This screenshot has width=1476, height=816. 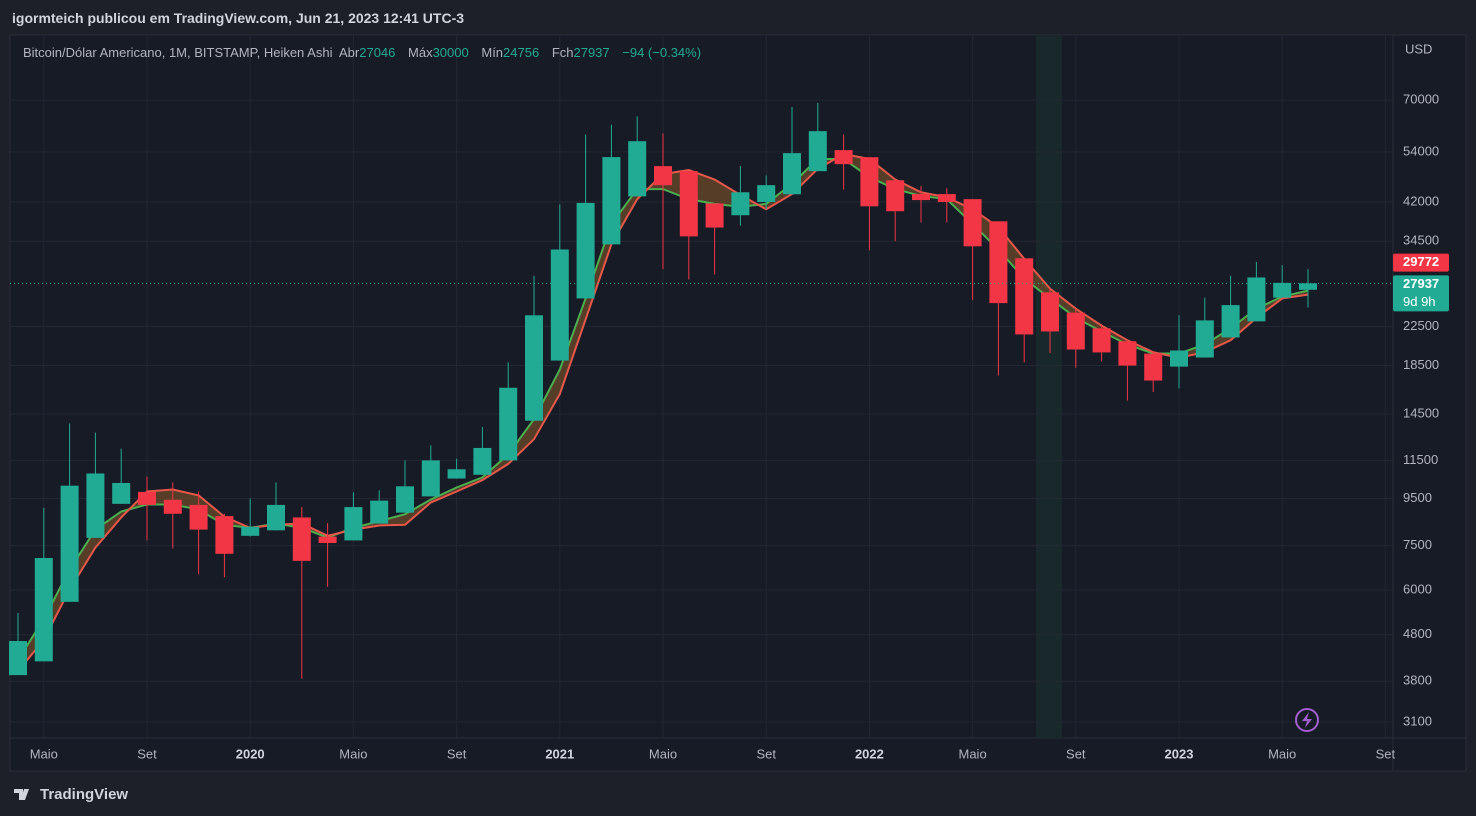 What do you see at coordinates (1421, 150) in the screenshot?
I see `y-tick-label: 54000` at bounding box center [1421, 150].